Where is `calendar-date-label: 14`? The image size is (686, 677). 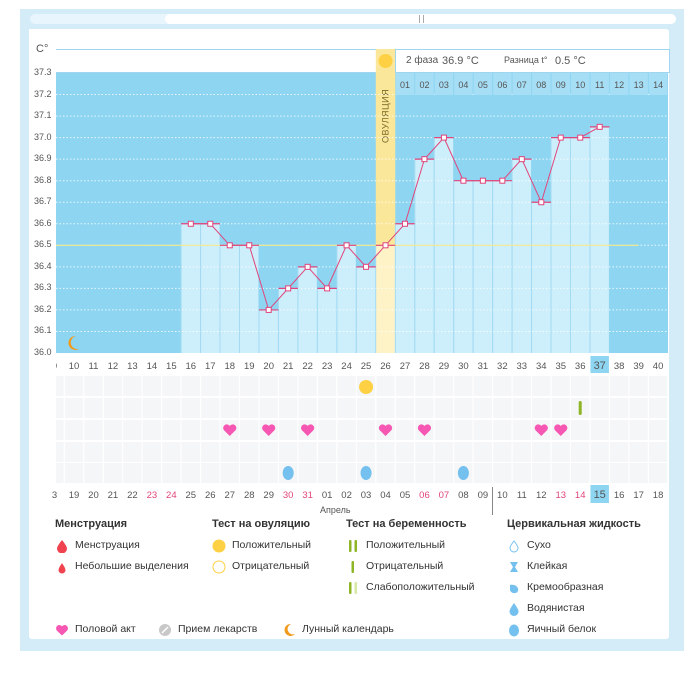 calendar-date-label: 14 is located at coordinates (580, 495).